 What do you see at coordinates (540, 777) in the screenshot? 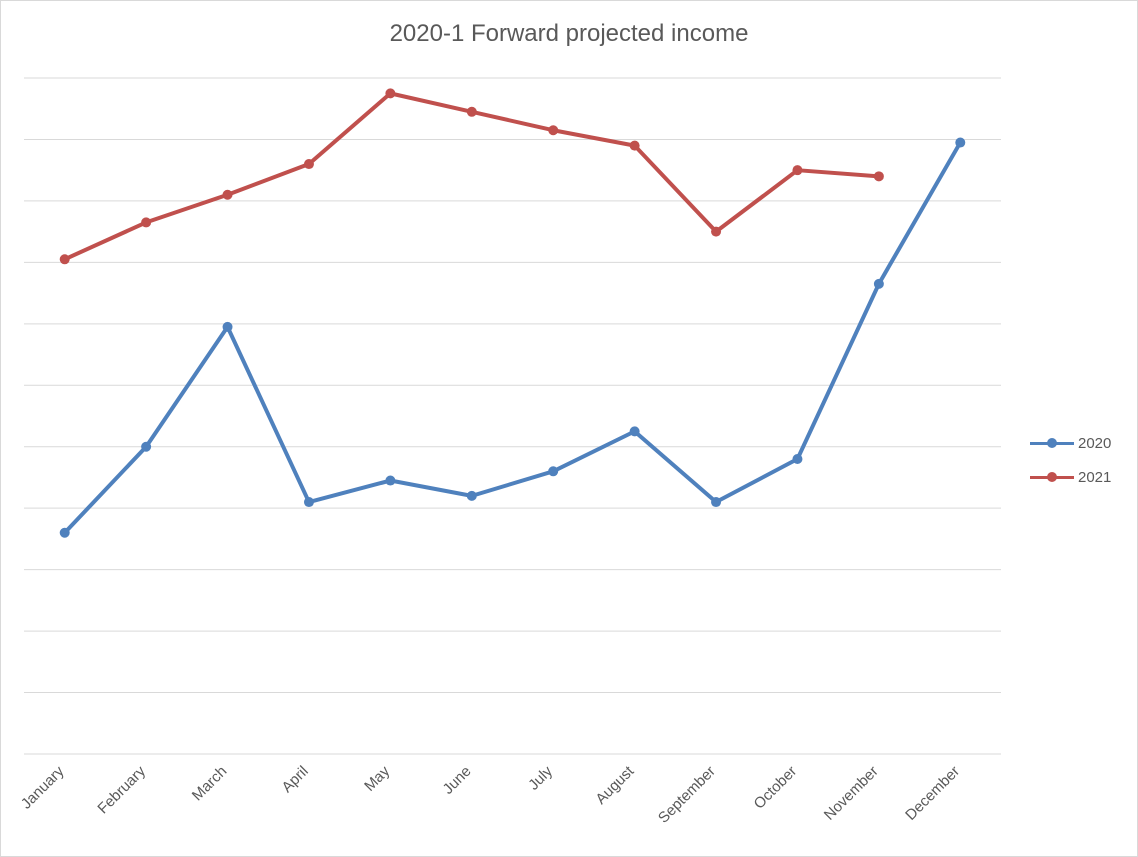
I see `x-tick-label: July` at bounding box center [540, 777].